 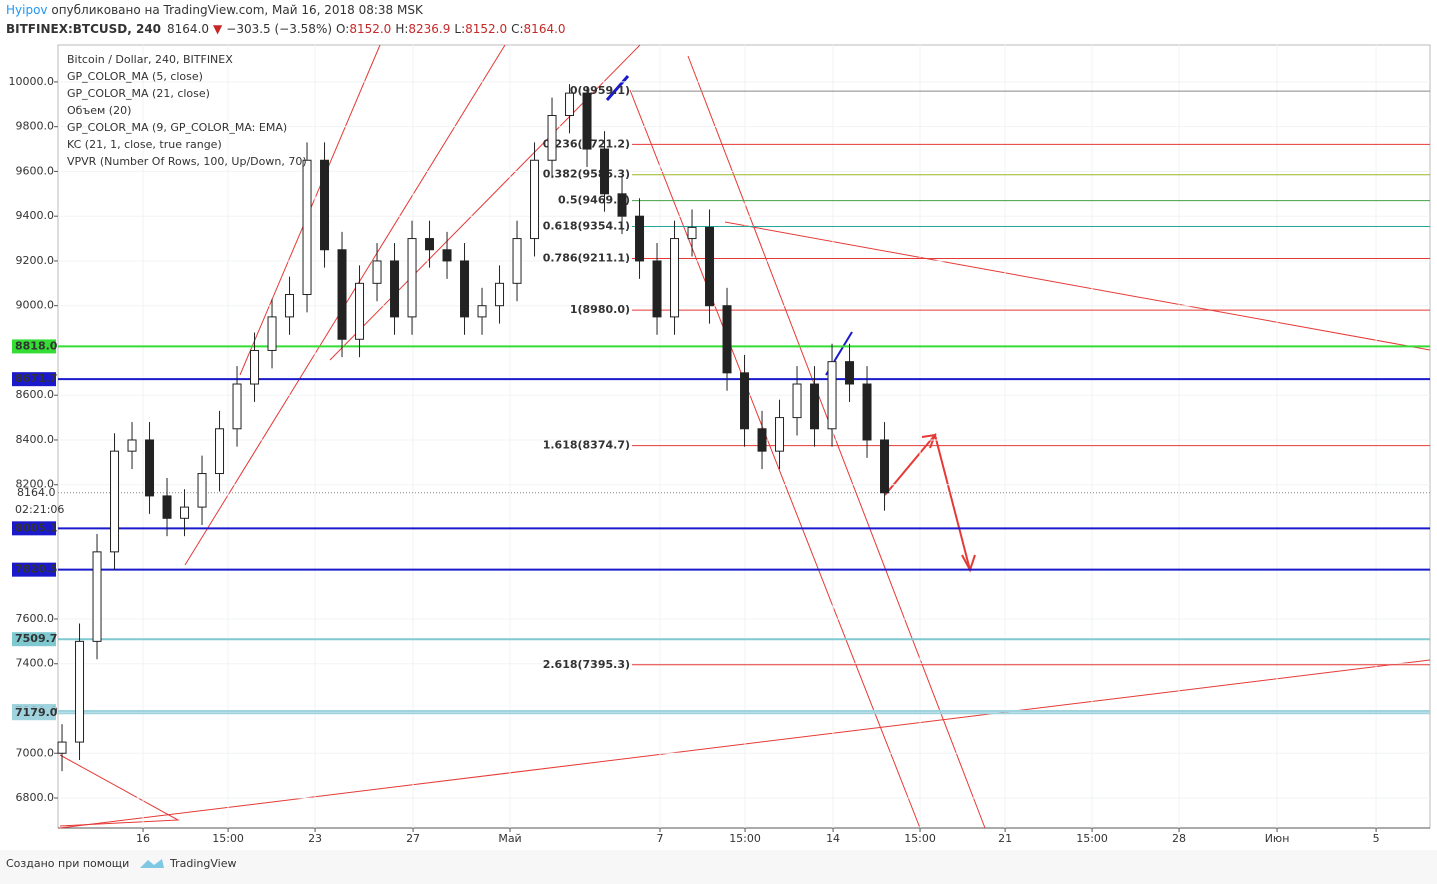 What do you see at coordinates (586, 445) in the screenshot?
I see `fib-label: 1.618(8374.7)` at bounding box center [586, 445].